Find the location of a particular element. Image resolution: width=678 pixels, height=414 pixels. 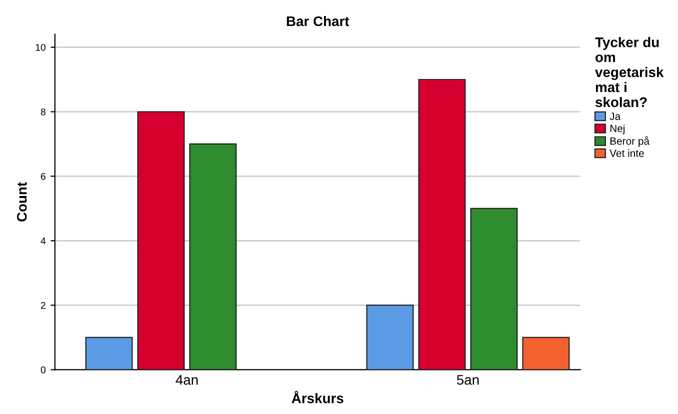

legend-label: Nej is located at coordinates (617, 129).